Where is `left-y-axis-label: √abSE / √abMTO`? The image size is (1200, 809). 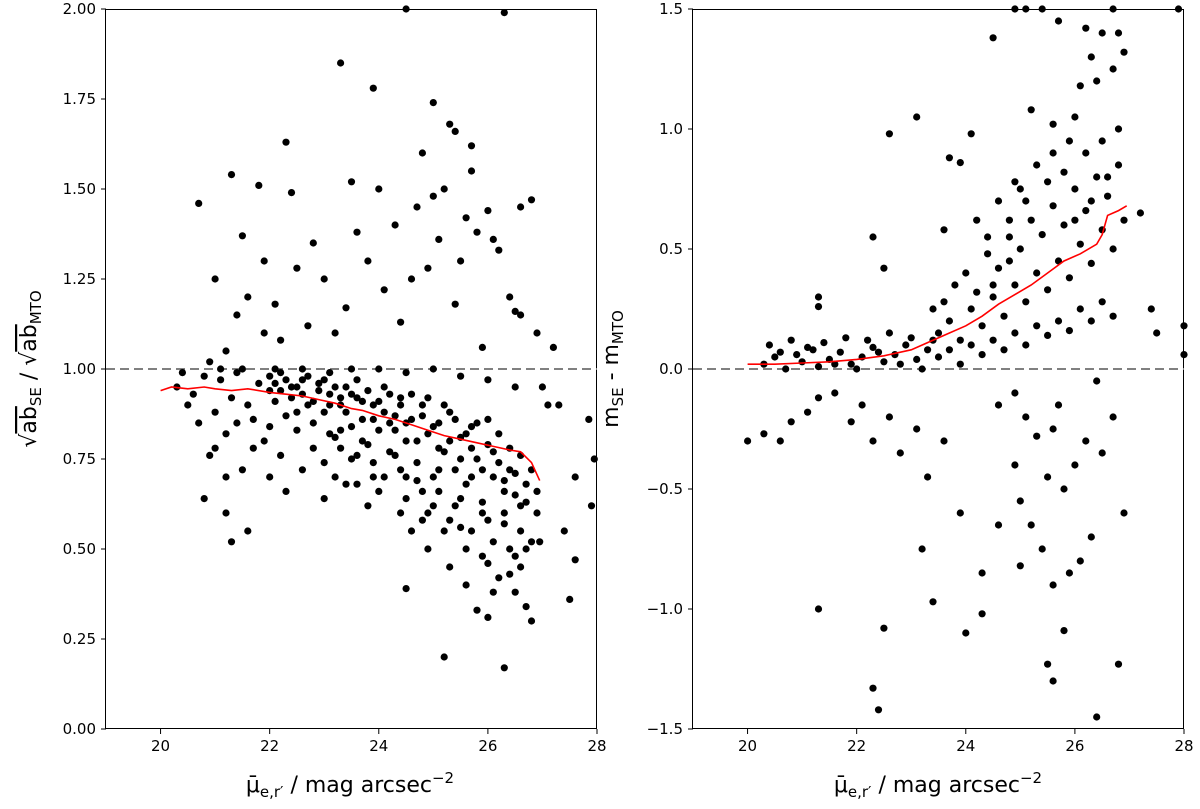
left-y-axis-label: √abSE / √abMTO is located at coordinates (31, 368).